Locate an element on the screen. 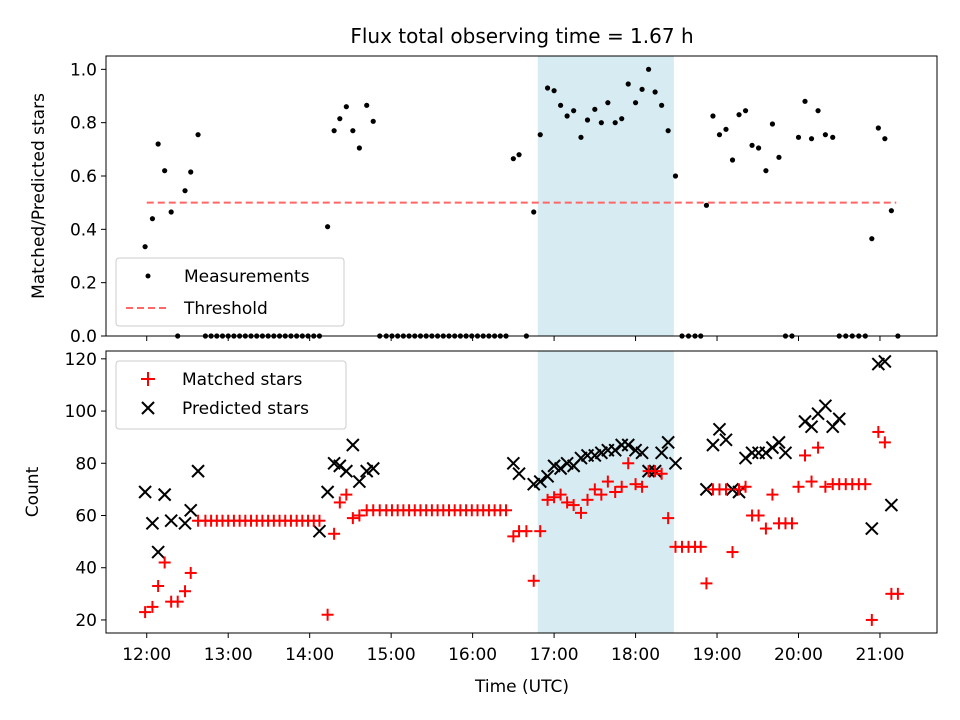 Image resolution: width=960 pixels, height=720 pixels. legend-measurements-marker is located at coordinates (148, 276).